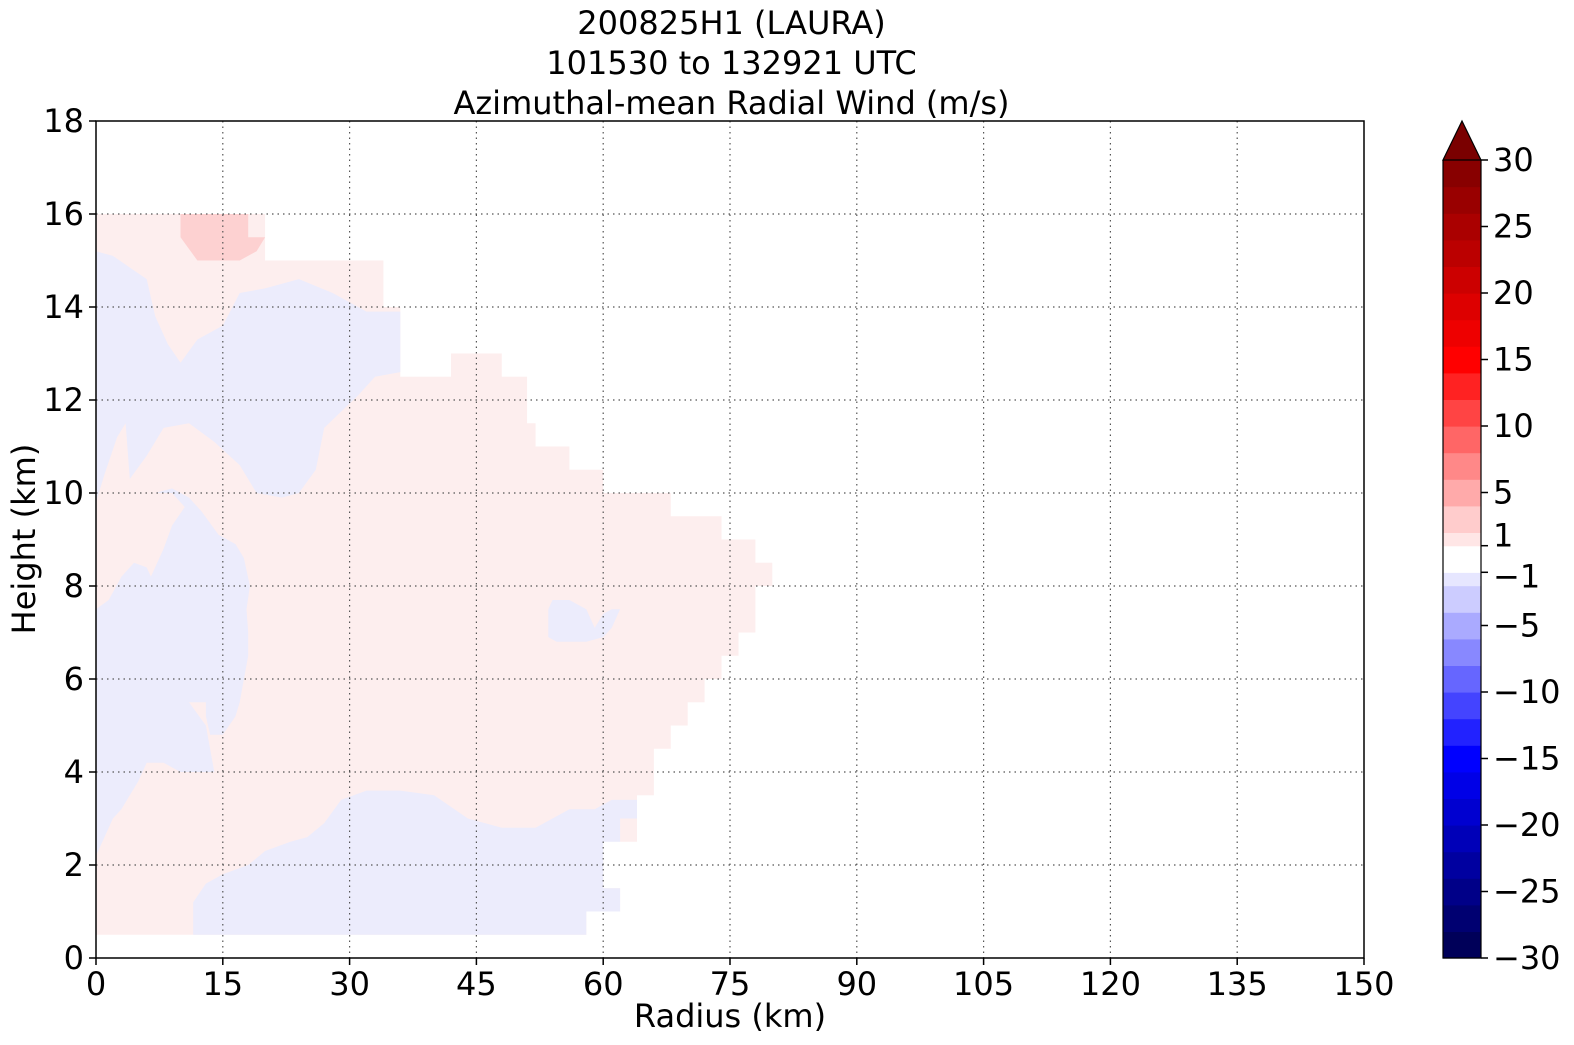 This screenshot has width=1574, height=1045. What do you see at coordinates (1527, 958) in the screenshot?
I see `colorbar-tick-label: −30` at bounding box center [1527, 958].